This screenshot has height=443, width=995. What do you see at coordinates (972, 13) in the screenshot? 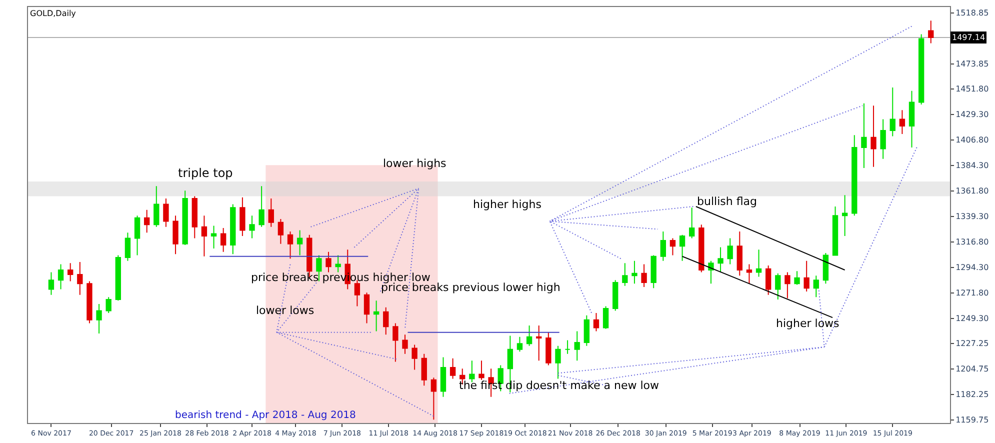
I see `y-tick-label: 1518.85` at bounding box center [972, 13].